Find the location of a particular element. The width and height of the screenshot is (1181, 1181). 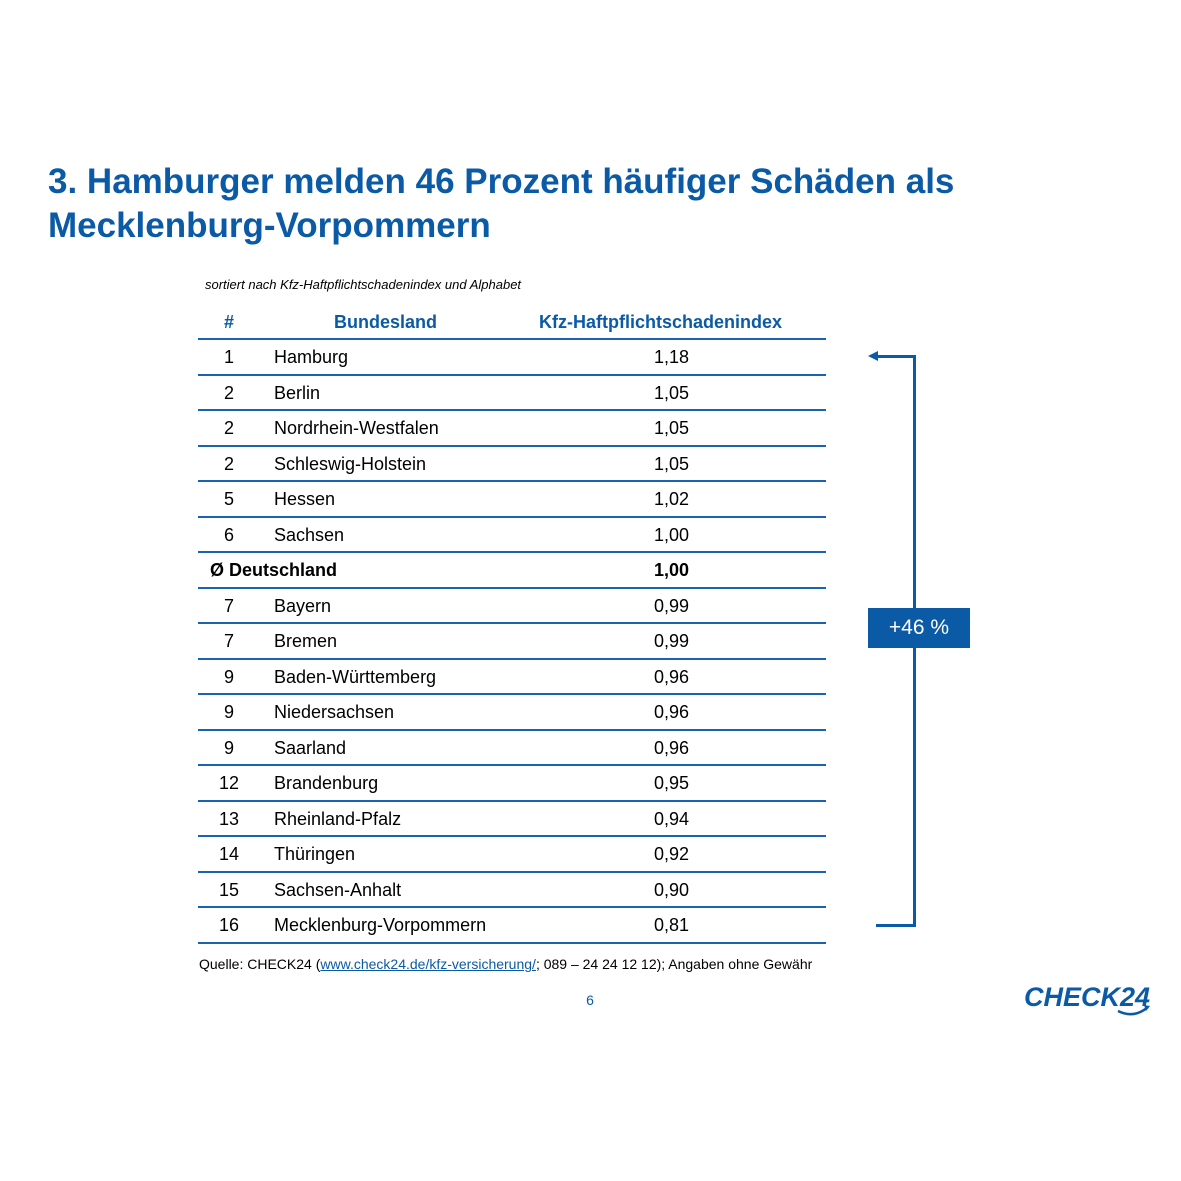

source-link: www.check24.de/kfz-versicherung/ is located at coordinates (428, 964).